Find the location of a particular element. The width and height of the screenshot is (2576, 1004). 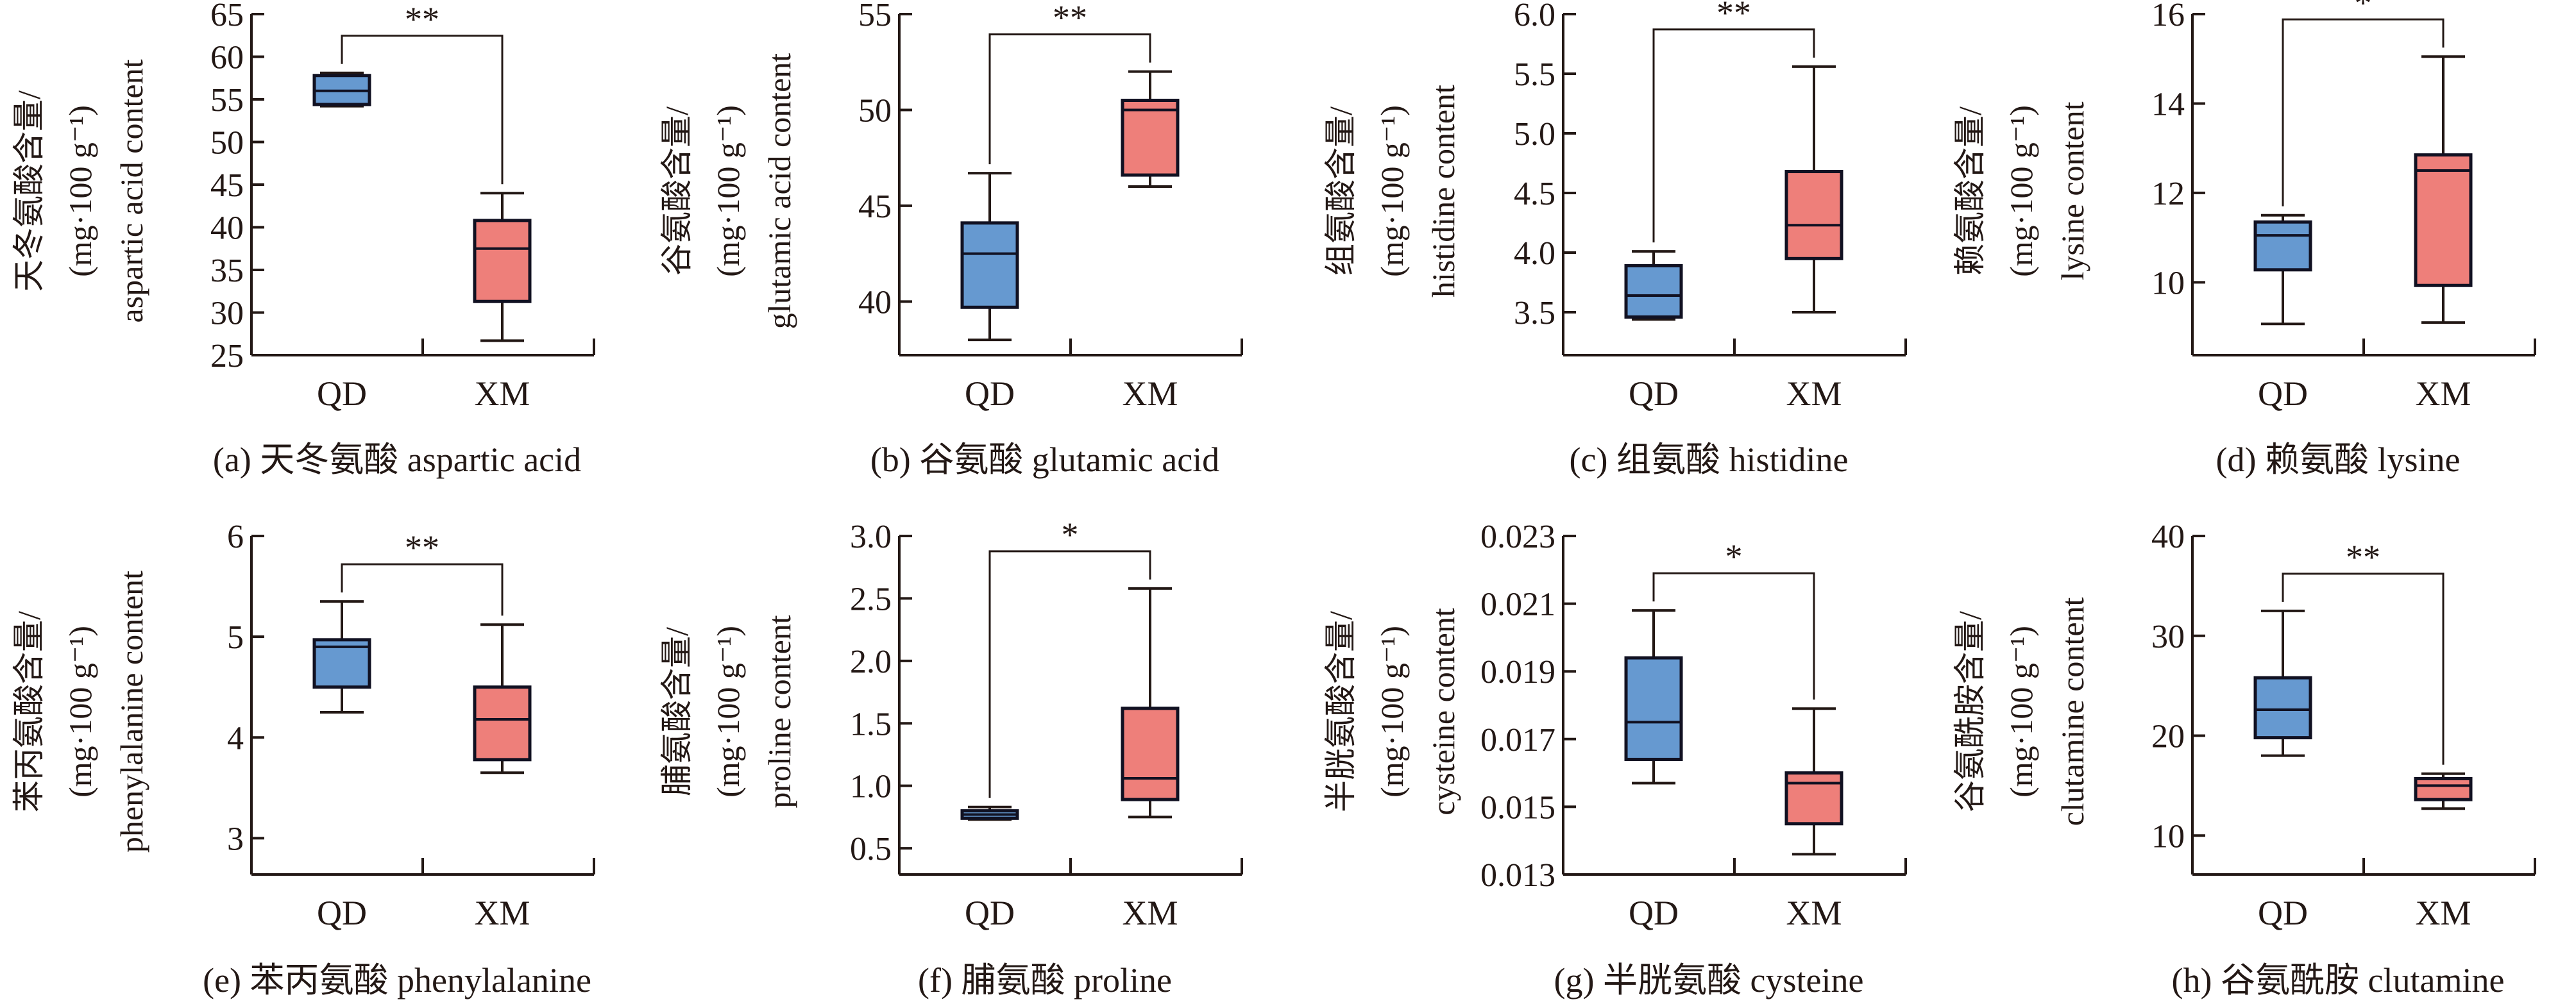

panel-caption: (f) 脯氨酸 proline is located at coordinates (1045, 980).